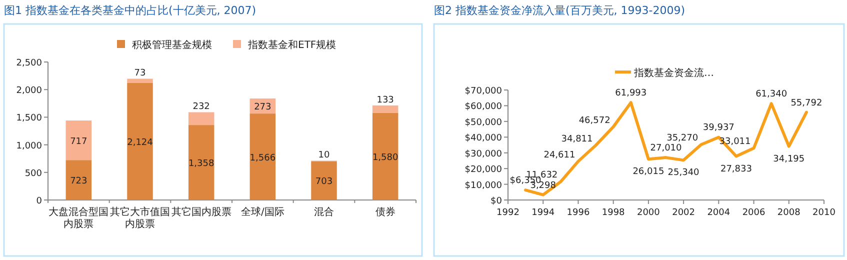 This screenshot has width=847, height=260. What do you see at coordinates (736, 169) in the screenshot?
I see `data-label: 27,833` at bounding box center [736, 169].